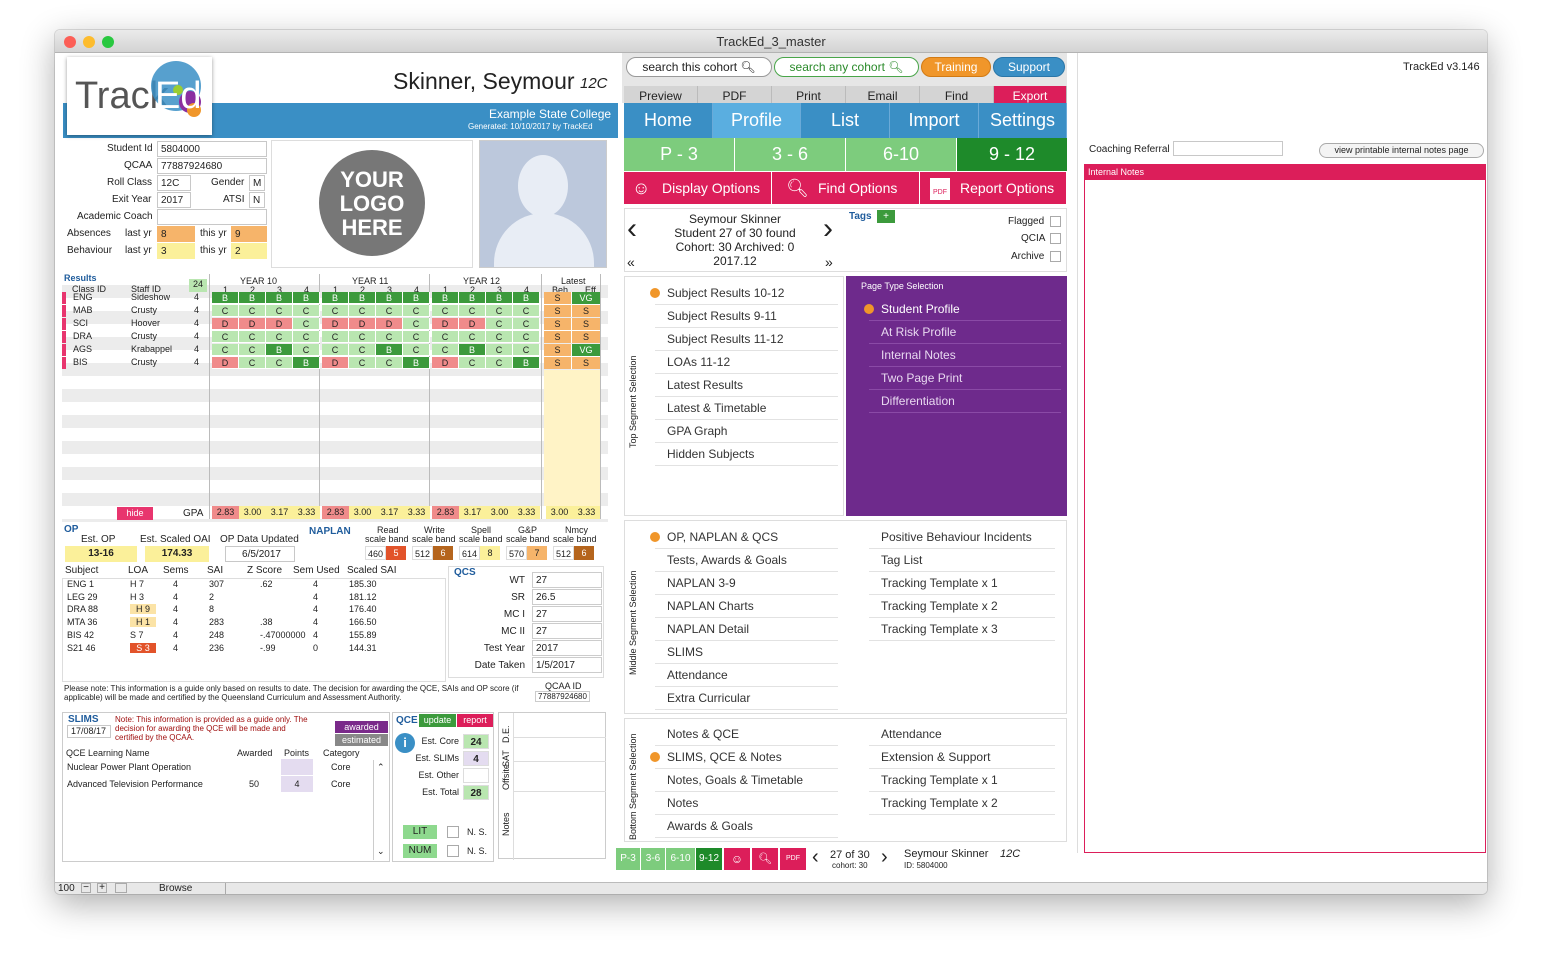  What do you see at coordinates (567, 665) in the screenshot?
I see `qcs-value: 1/5/2017` at bounding box center [567, 665].